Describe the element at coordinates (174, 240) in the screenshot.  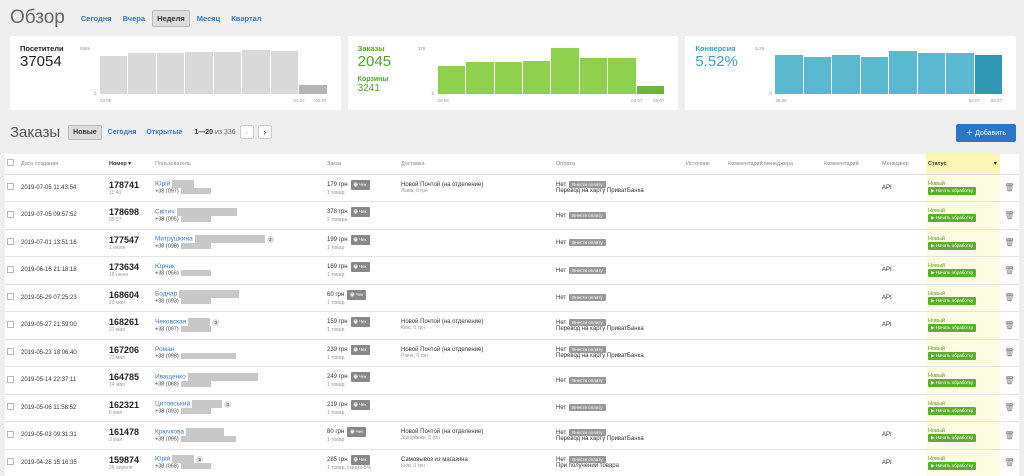
I see `user-name-link: Митрушкина` at that location.